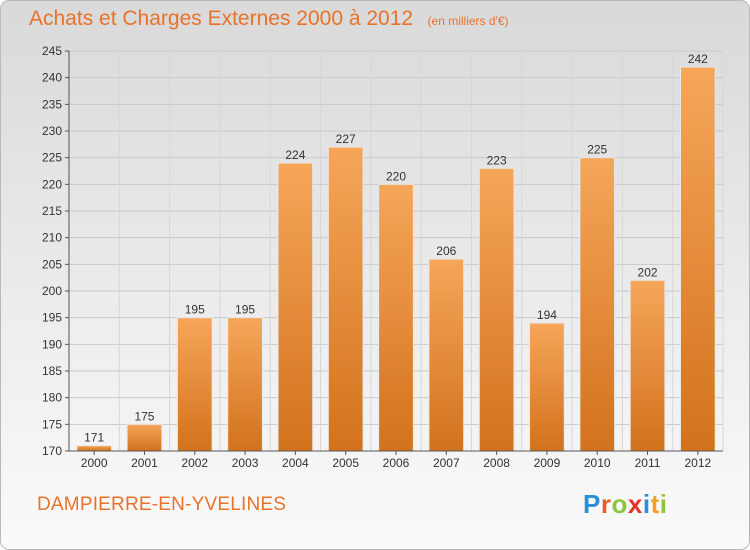 The image size is (750, 550). What do you see at coordinates (496, 309) in the screenshot?
I see `bar-2008` at bounding box center [496, 309].